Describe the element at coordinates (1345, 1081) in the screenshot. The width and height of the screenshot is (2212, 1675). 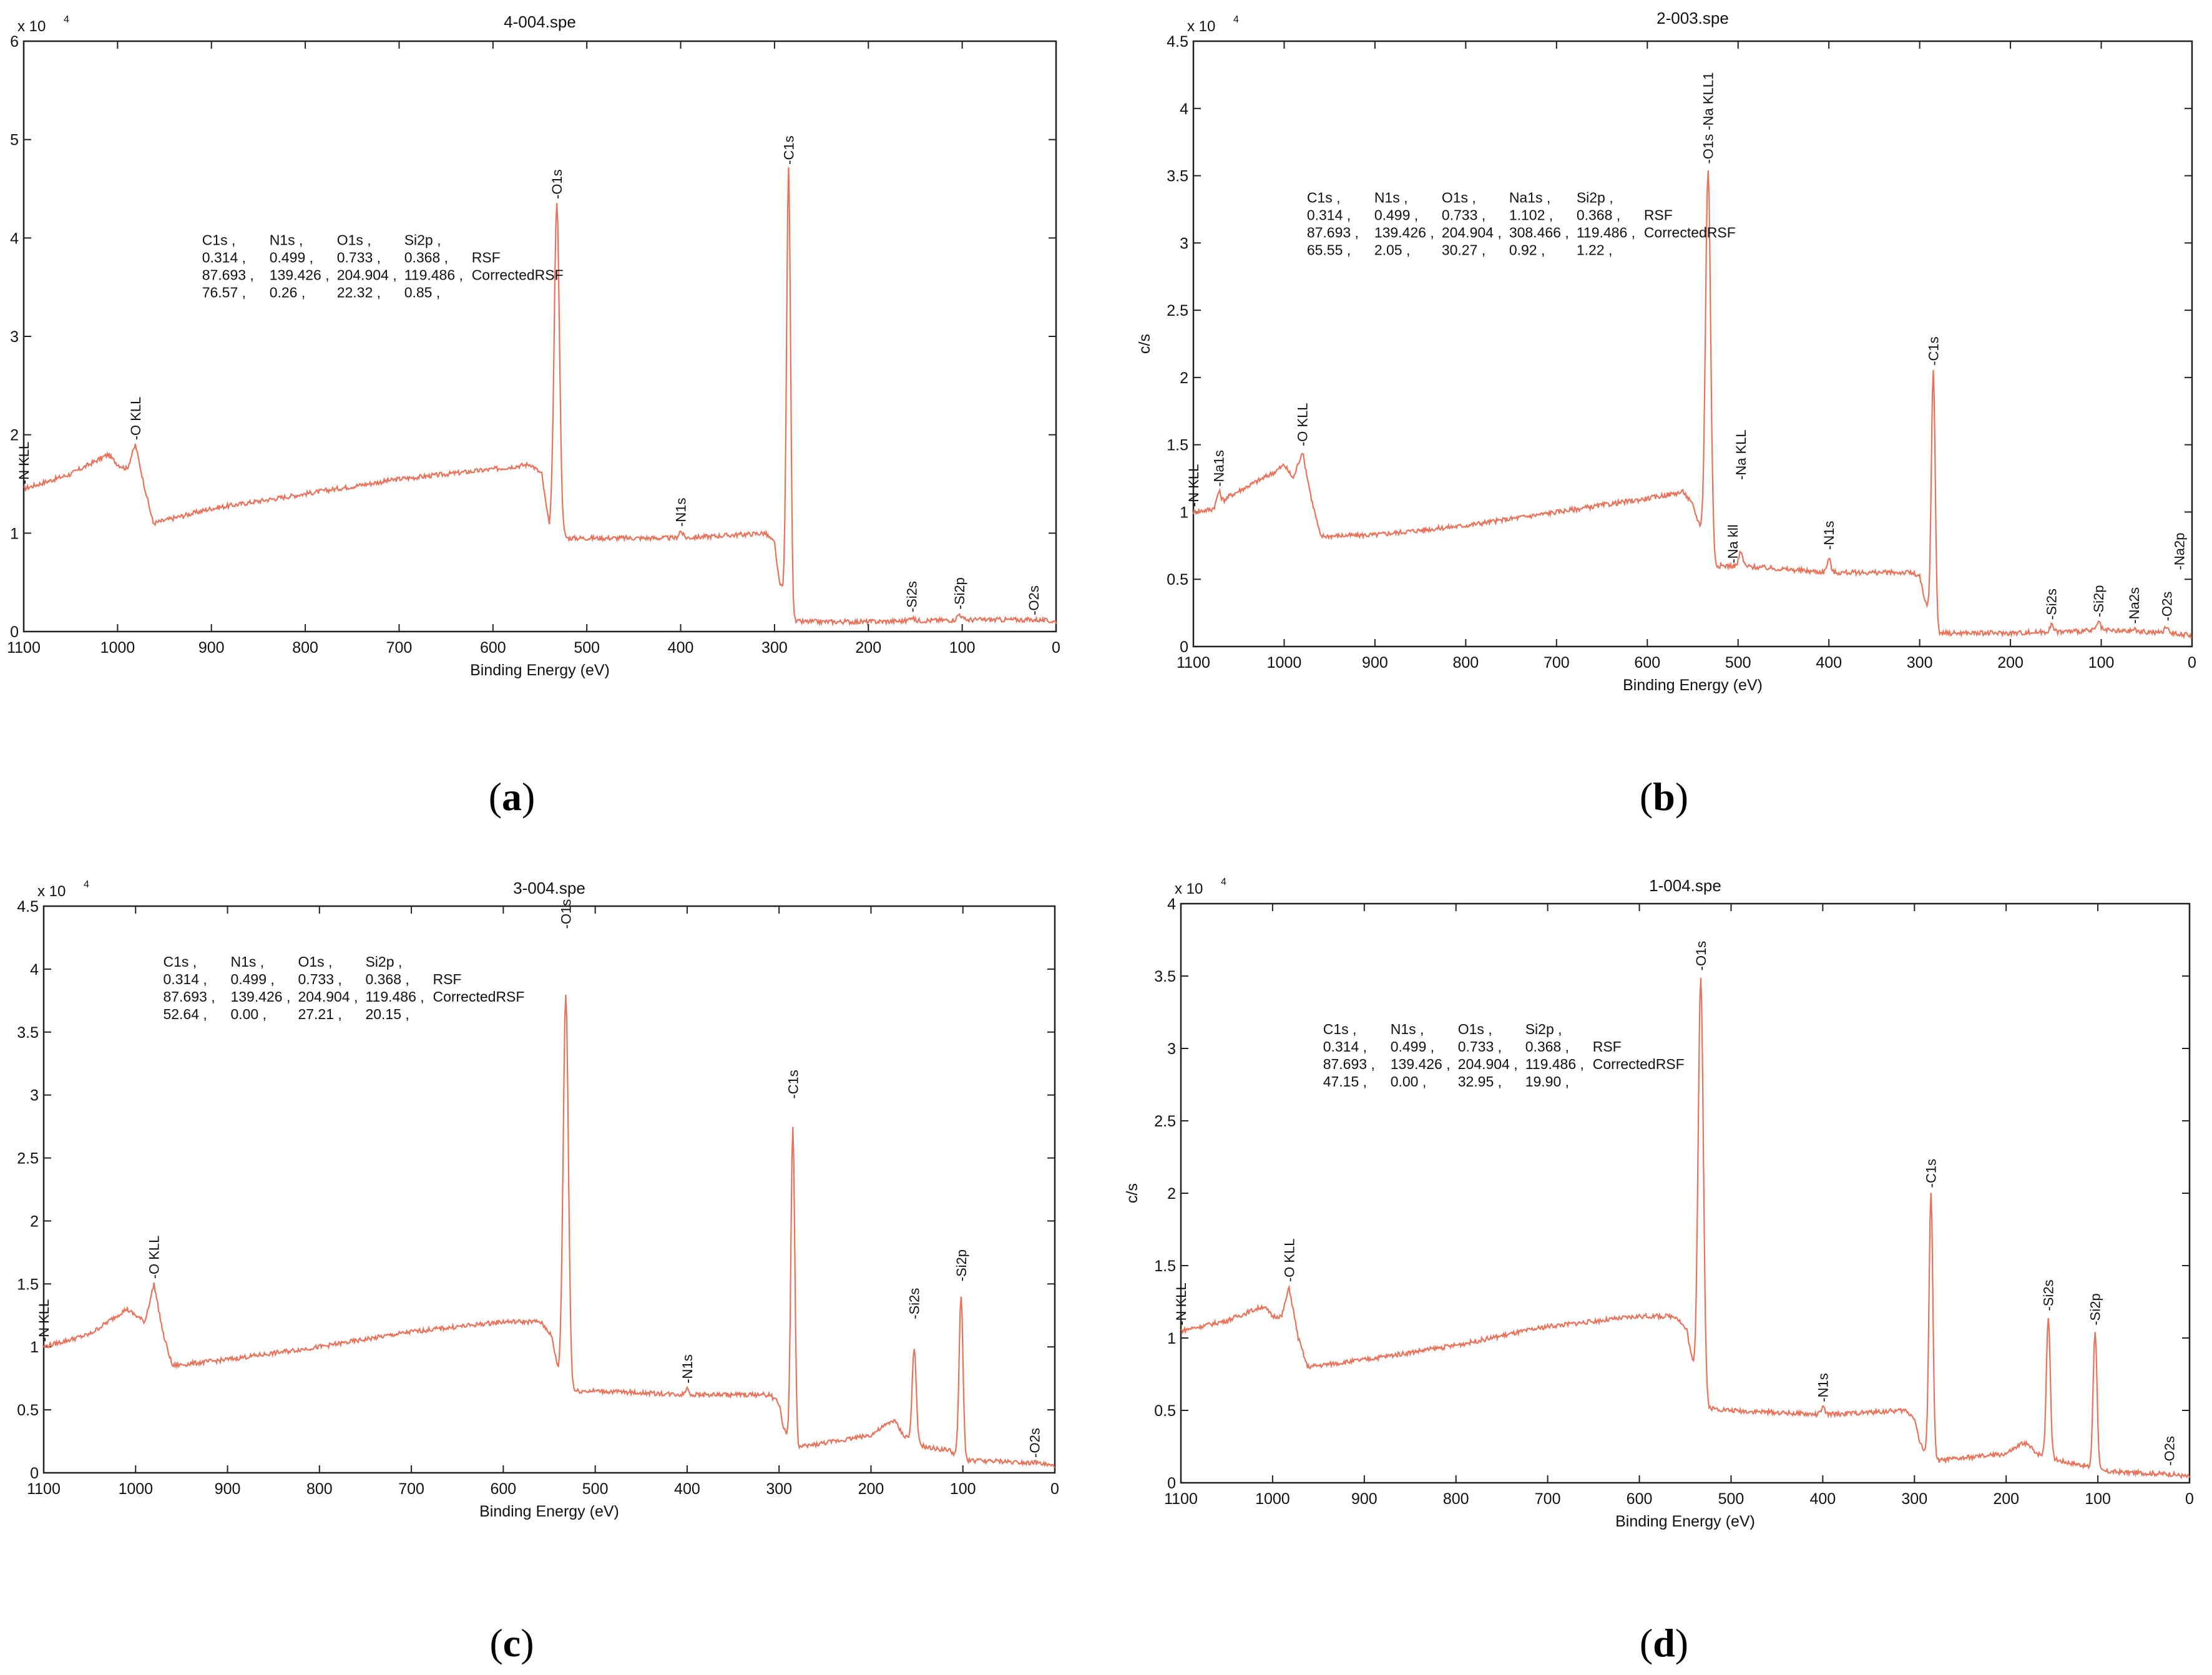
I see `quant-table-cell: 47.15 ,` at that location.